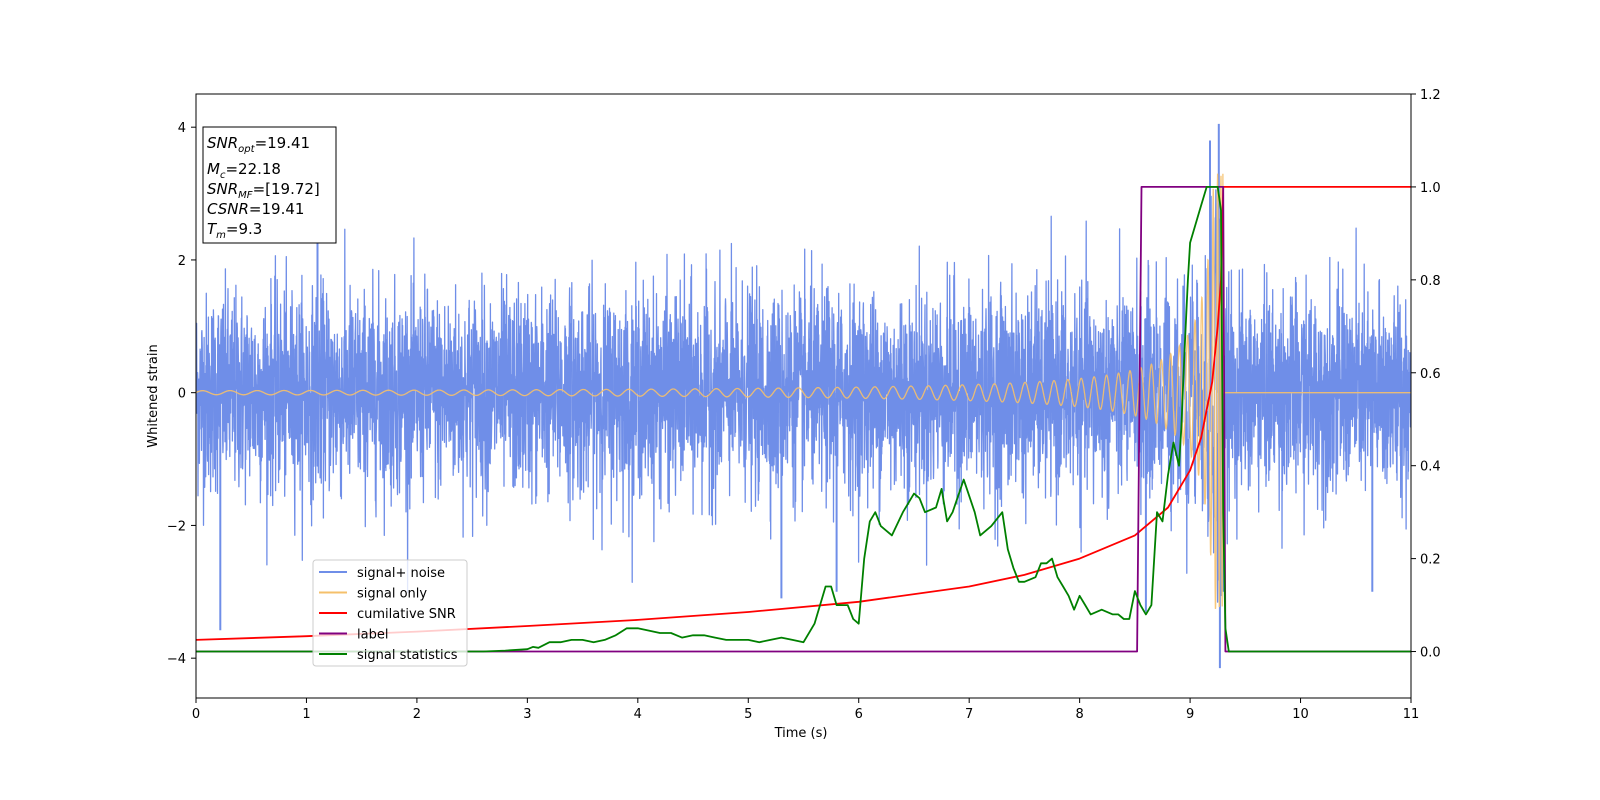 This screenshot has width=1600, height=800. What do you see at coordinates (244, 170) in the screenshot?
I see `annotation-mc: Mc=22.18` at bounding box center [244, 170].